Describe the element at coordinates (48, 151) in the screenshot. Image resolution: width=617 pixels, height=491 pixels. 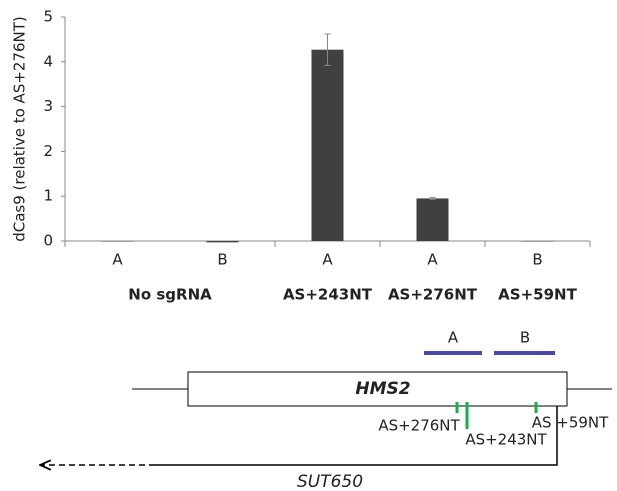
I see `y-tick-label: 2` at that location.